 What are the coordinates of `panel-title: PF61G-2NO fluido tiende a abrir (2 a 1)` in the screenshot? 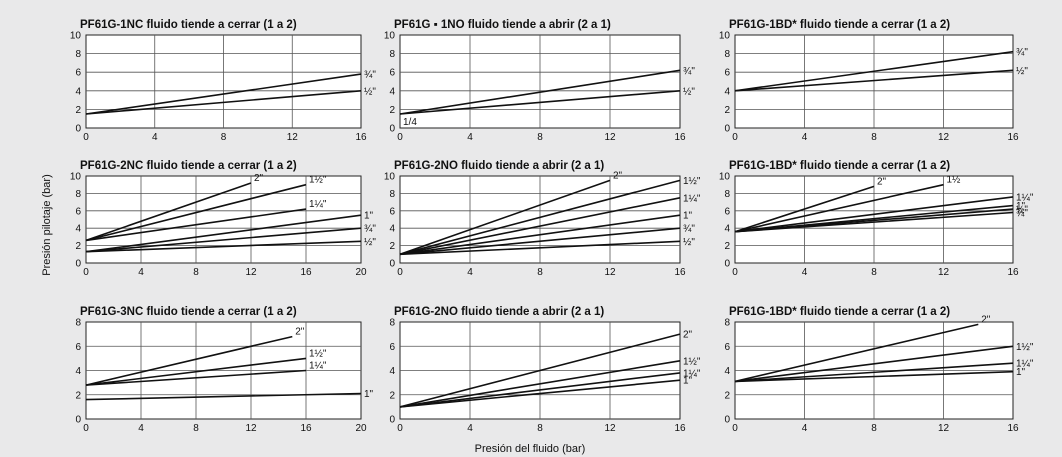 It's located at (499, 166).